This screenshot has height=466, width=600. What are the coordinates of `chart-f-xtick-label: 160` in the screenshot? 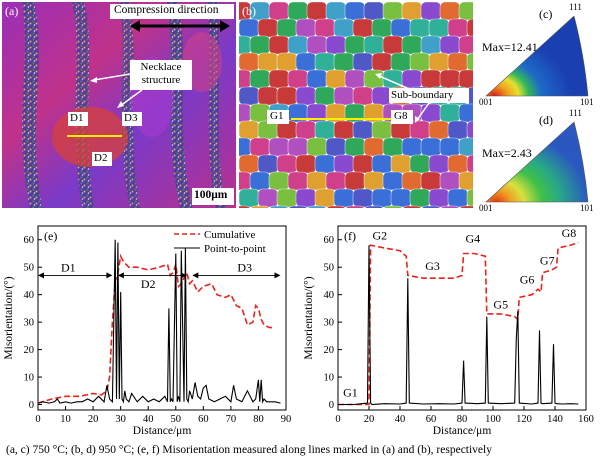 It's located at (586, 419).